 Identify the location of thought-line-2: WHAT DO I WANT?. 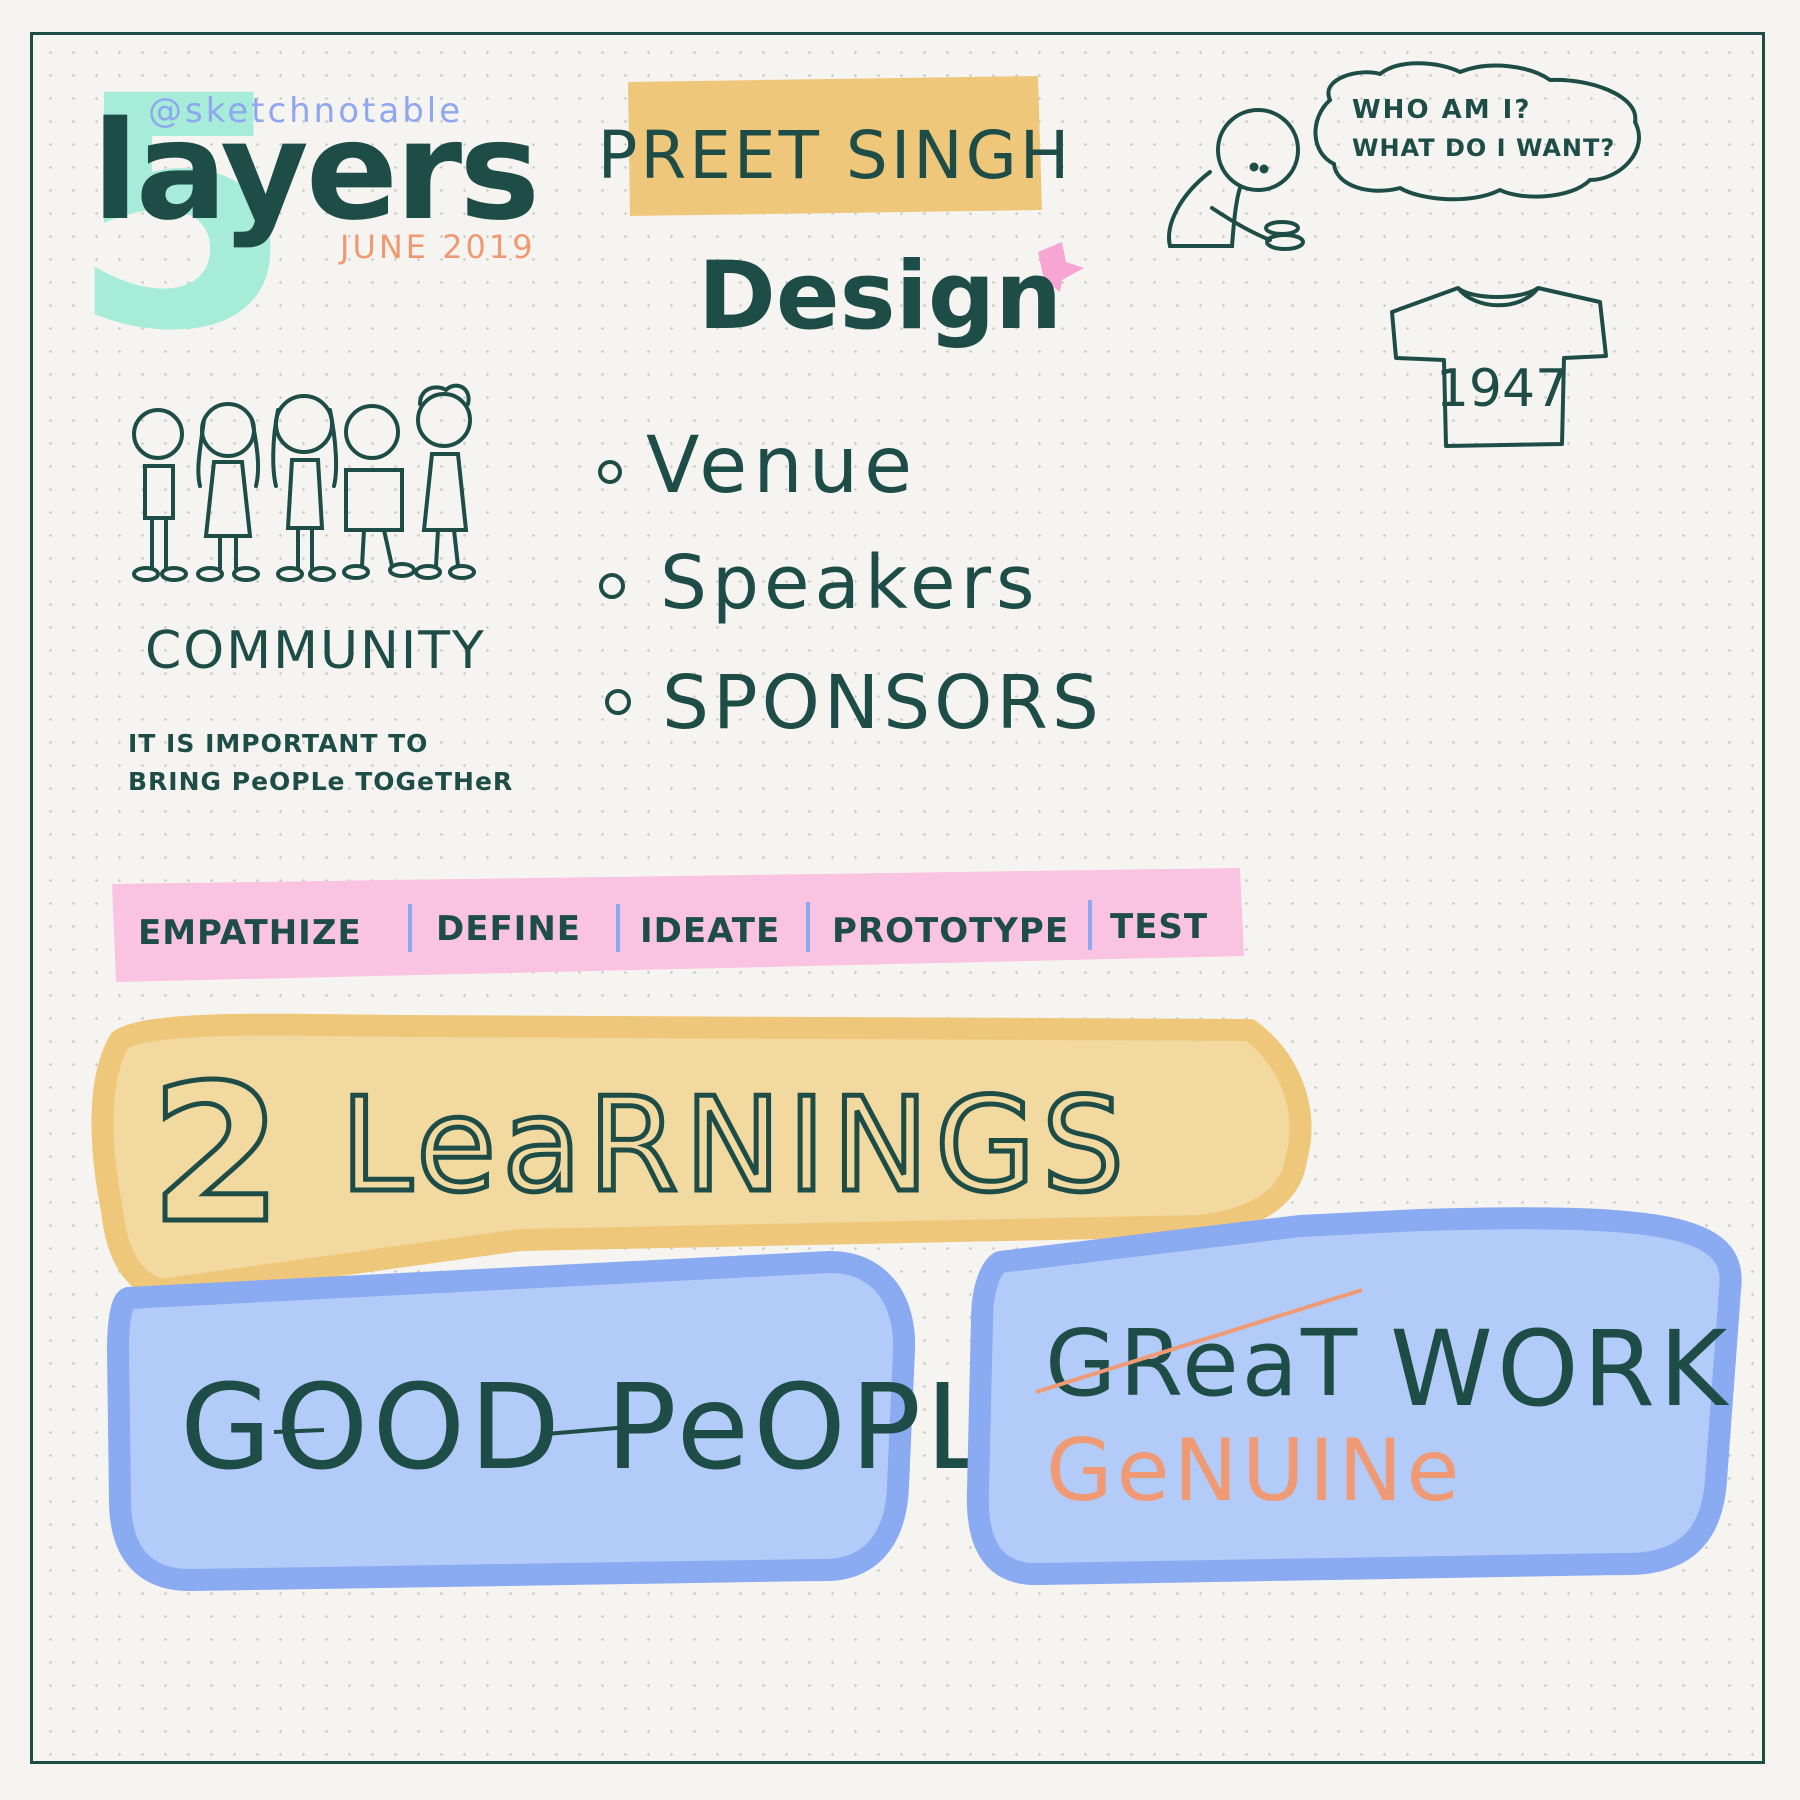
(1483, 148).